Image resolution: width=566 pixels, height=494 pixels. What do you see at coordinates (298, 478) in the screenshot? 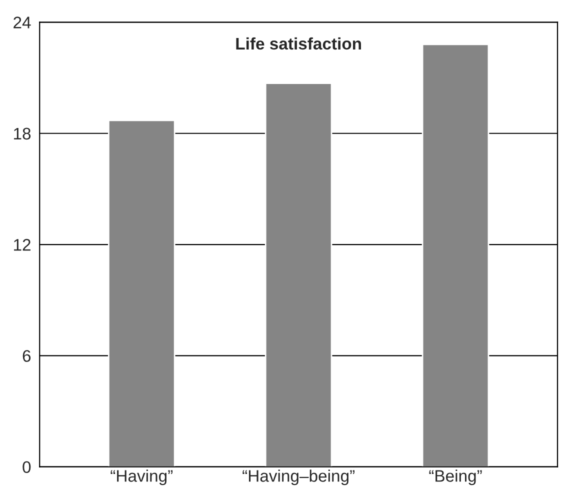
I see `x-tick-label: “Having–being”` at bounding box center [298, 478].